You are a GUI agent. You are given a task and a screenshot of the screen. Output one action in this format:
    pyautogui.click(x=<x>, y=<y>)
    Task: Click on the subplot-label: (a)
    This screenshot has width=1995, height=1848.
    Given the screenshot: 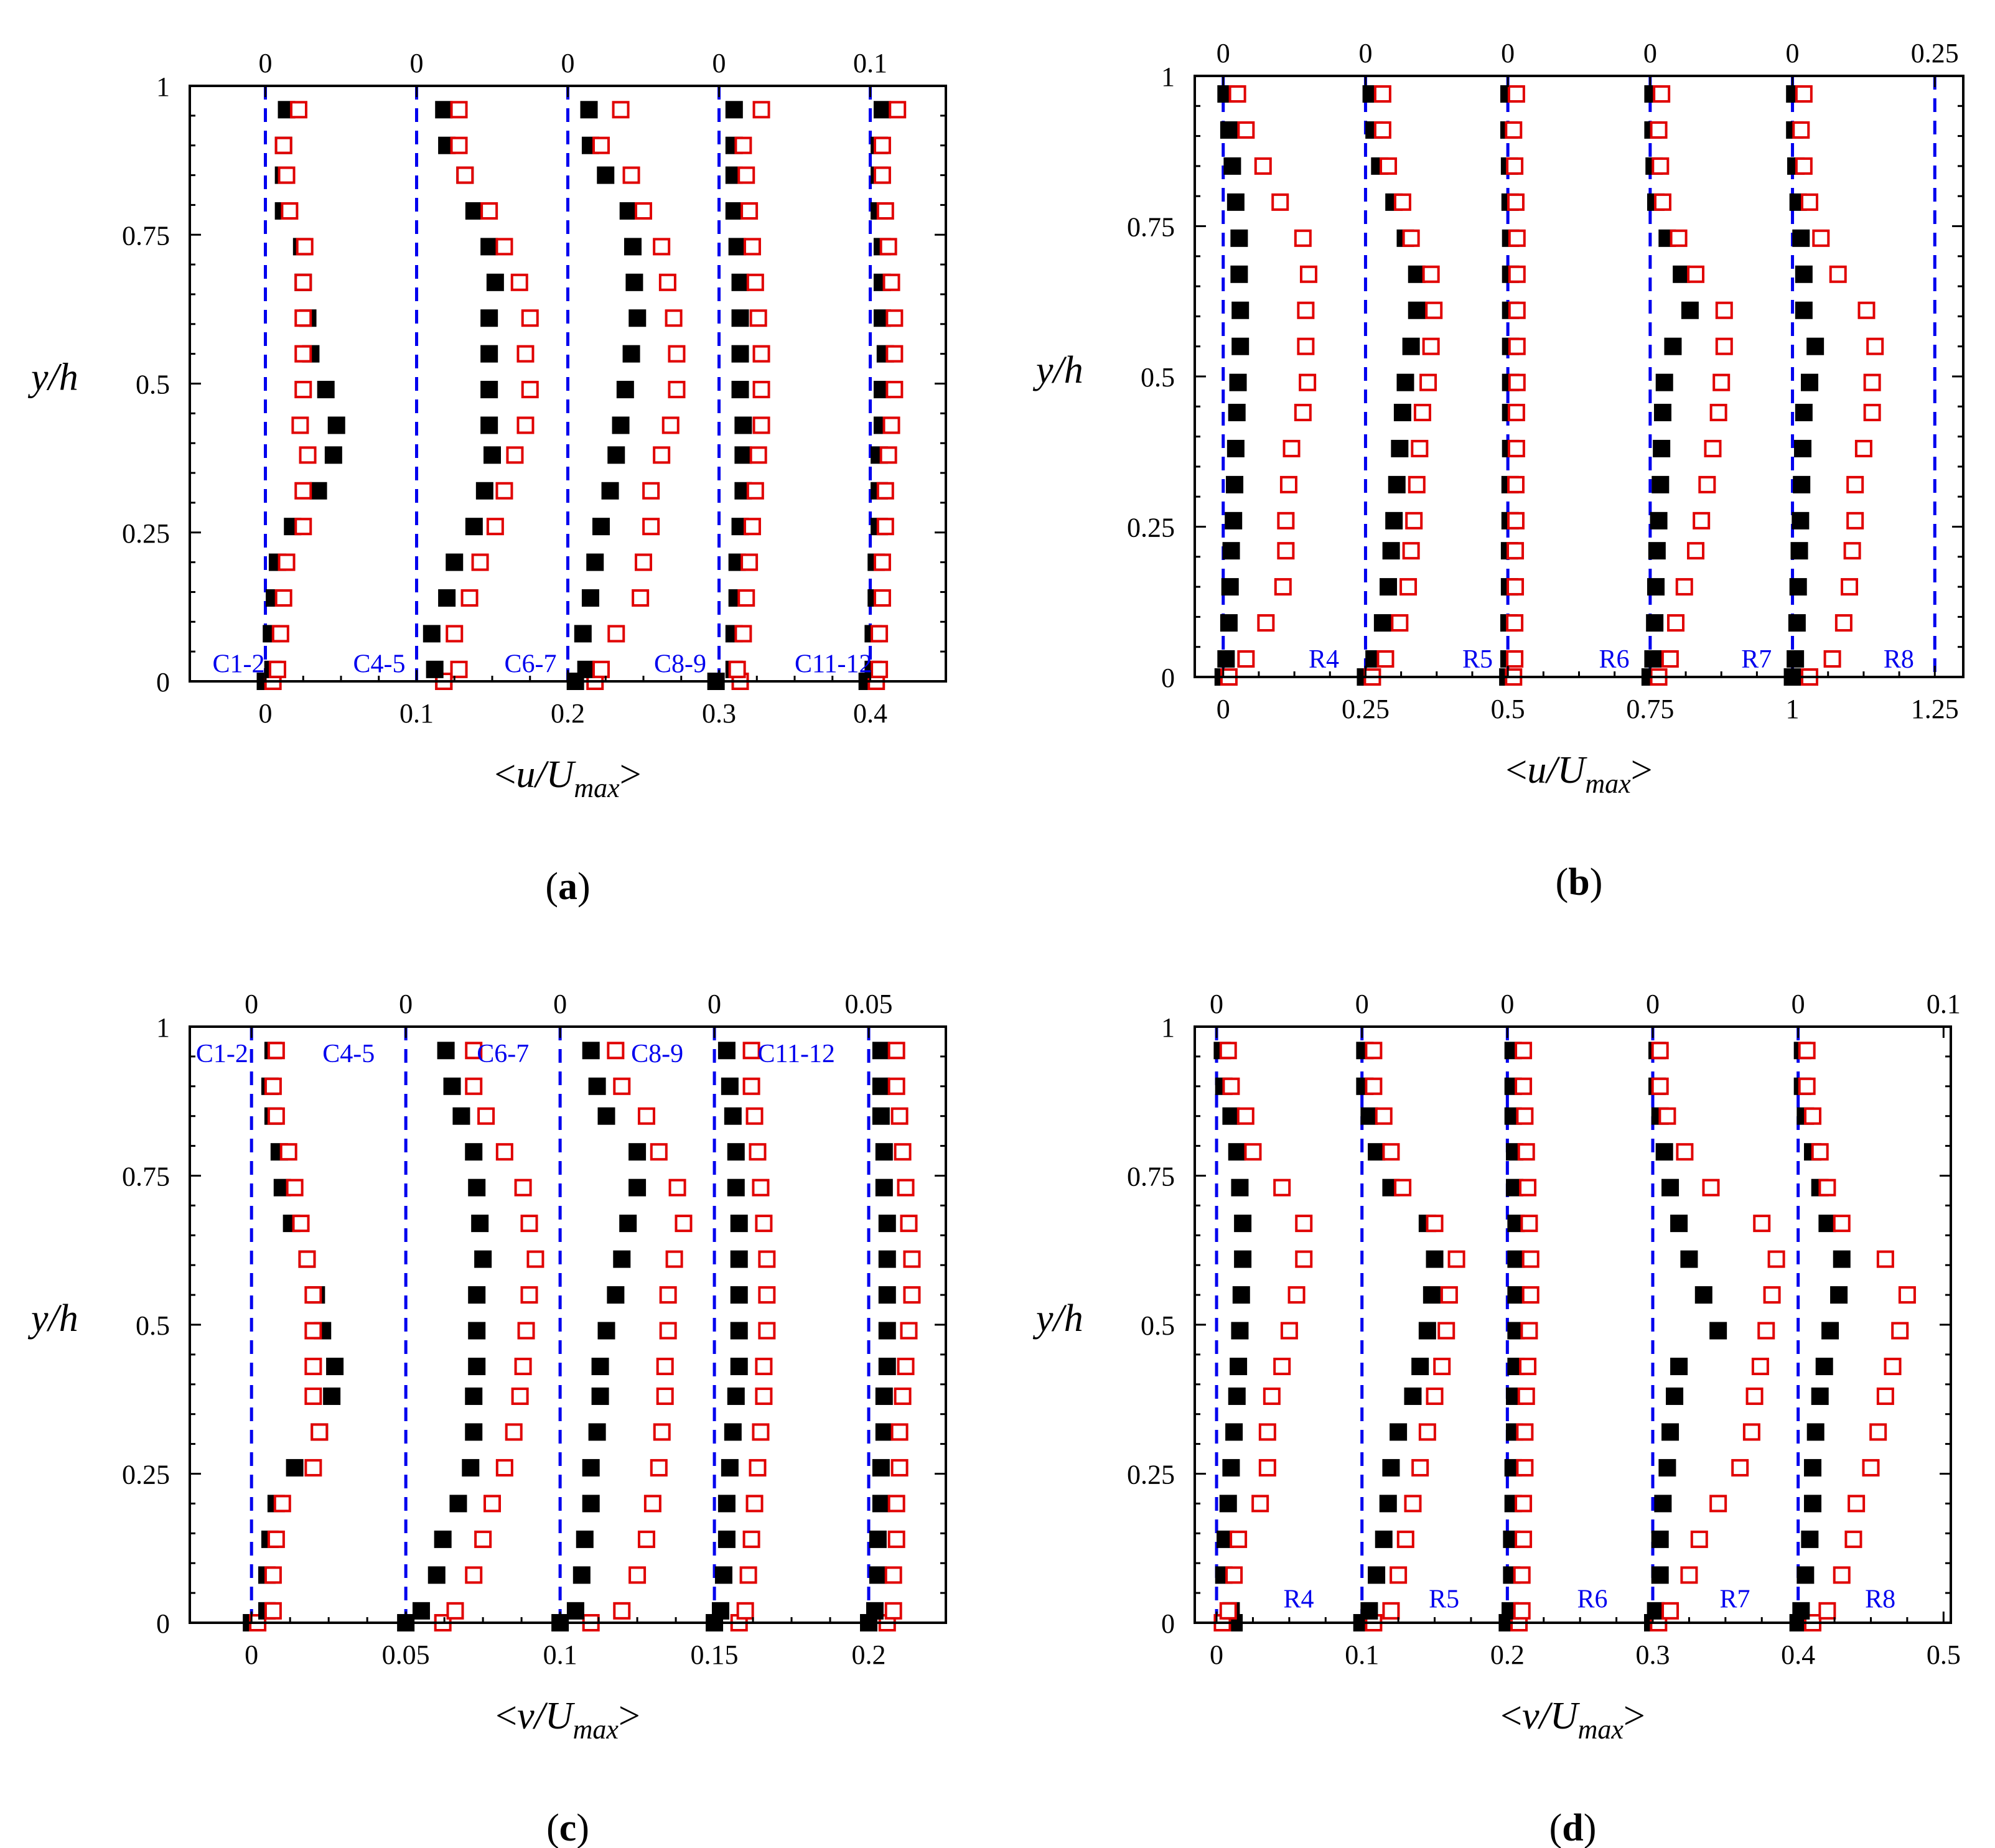 What is the action you would take?
    pyautogui.click(x=567, y=887)
    